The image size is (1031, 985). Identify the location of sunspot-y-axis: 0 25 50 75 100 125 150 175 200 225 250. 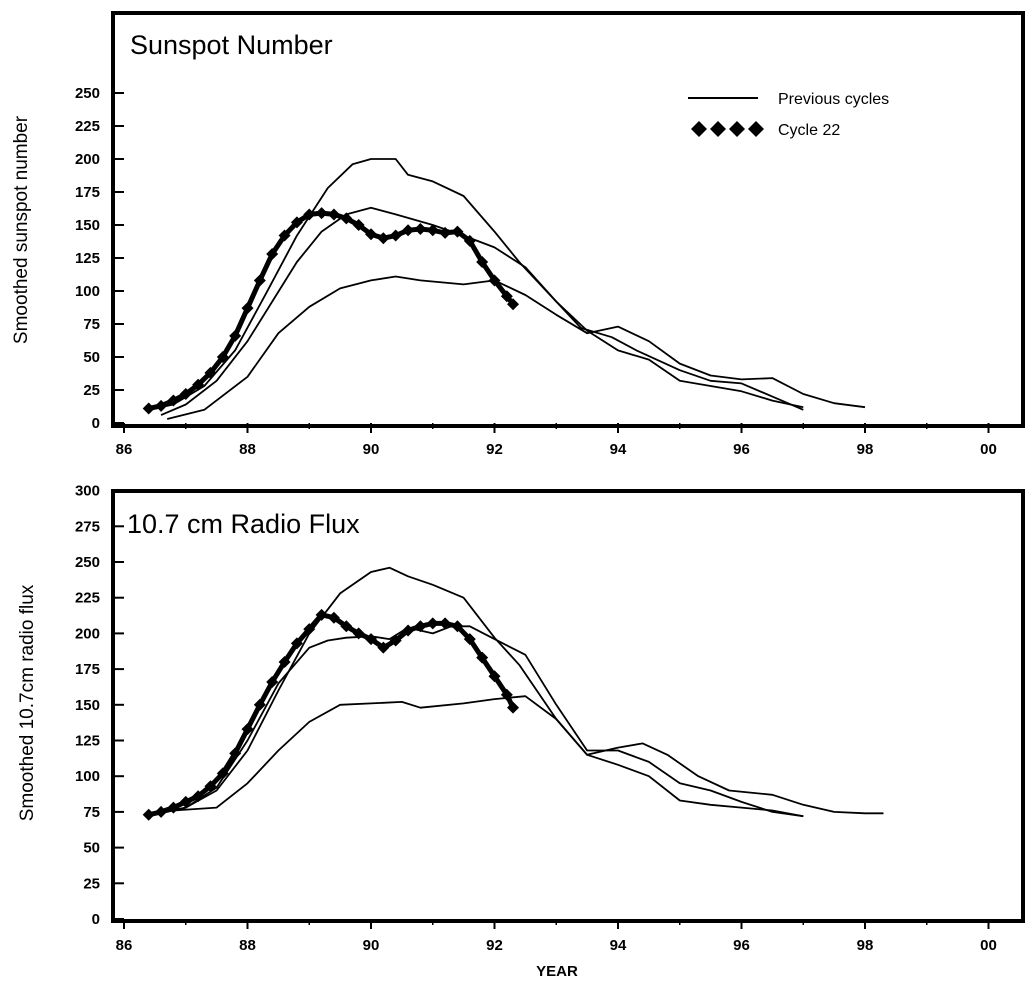
(99, 258).